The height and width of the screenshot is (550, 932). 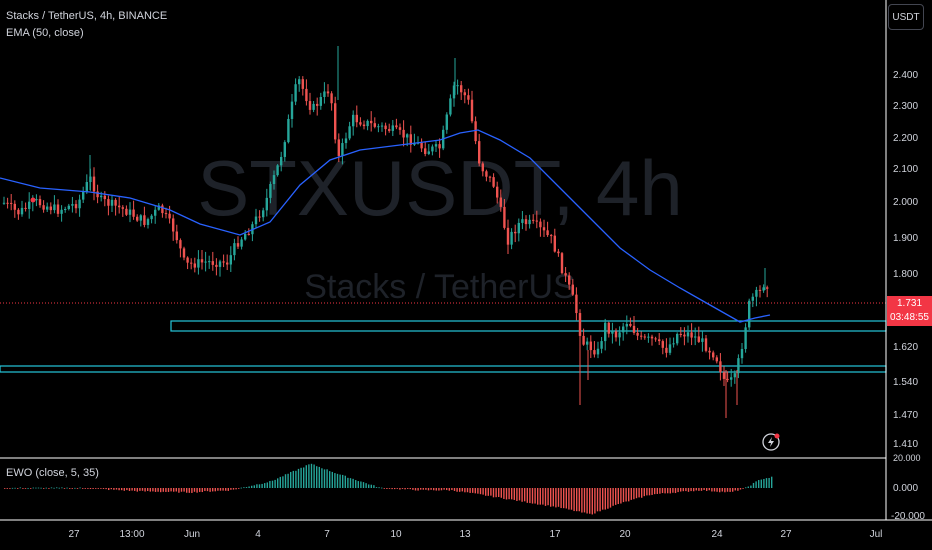 What do you see at coordinates (906, 17) in the screenshot?
I see `currency-button: USDT` at bounding box center [906, 17].